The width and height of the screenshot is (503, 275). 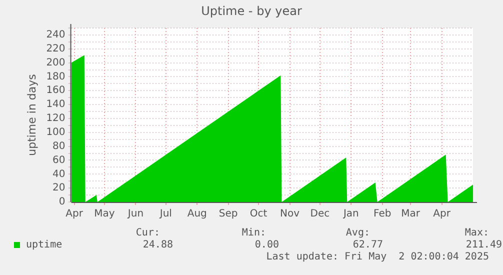 What do you see at coordinates (56, 76) in the screenshot?
I see `y-tick-label: 180` at bounding box center [56, 76].